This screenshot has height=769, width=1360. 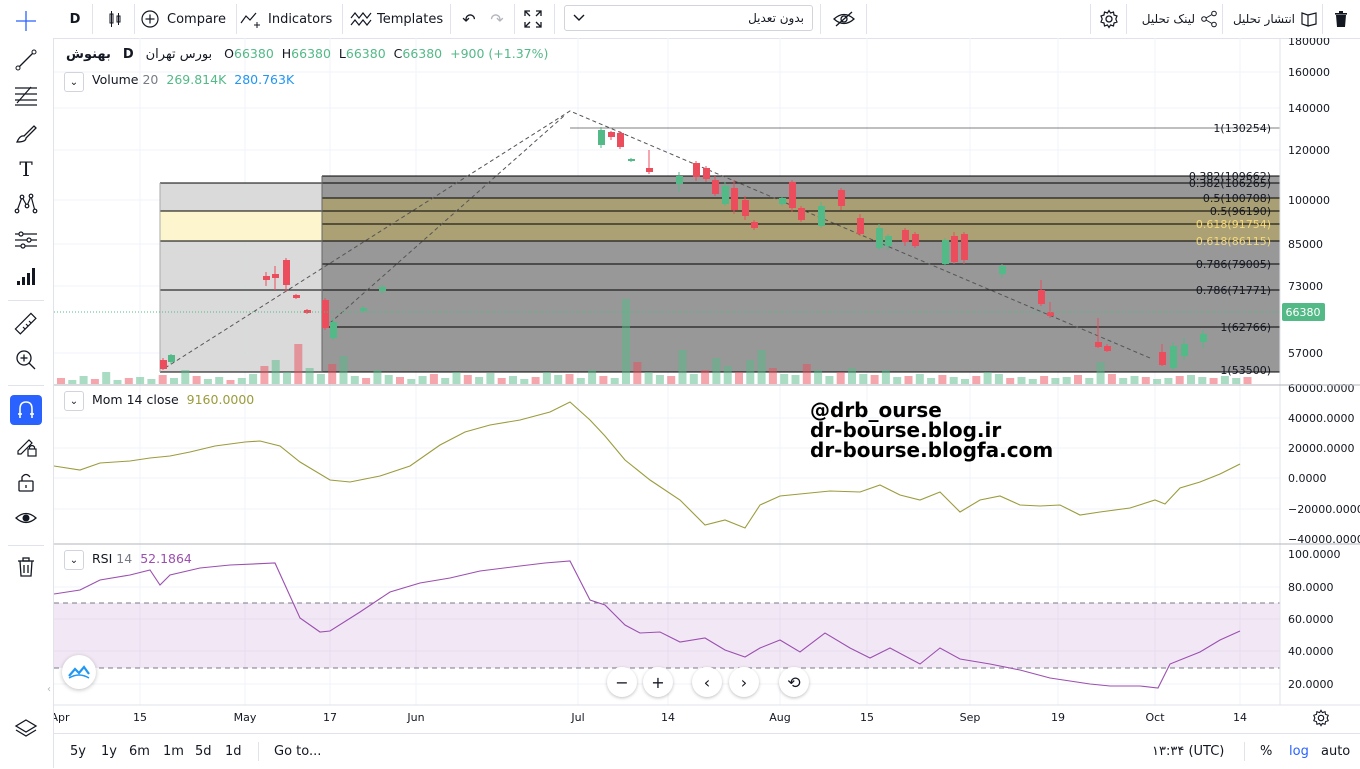 I want to click on chevron-down-icon, so click(x=579, y=17).